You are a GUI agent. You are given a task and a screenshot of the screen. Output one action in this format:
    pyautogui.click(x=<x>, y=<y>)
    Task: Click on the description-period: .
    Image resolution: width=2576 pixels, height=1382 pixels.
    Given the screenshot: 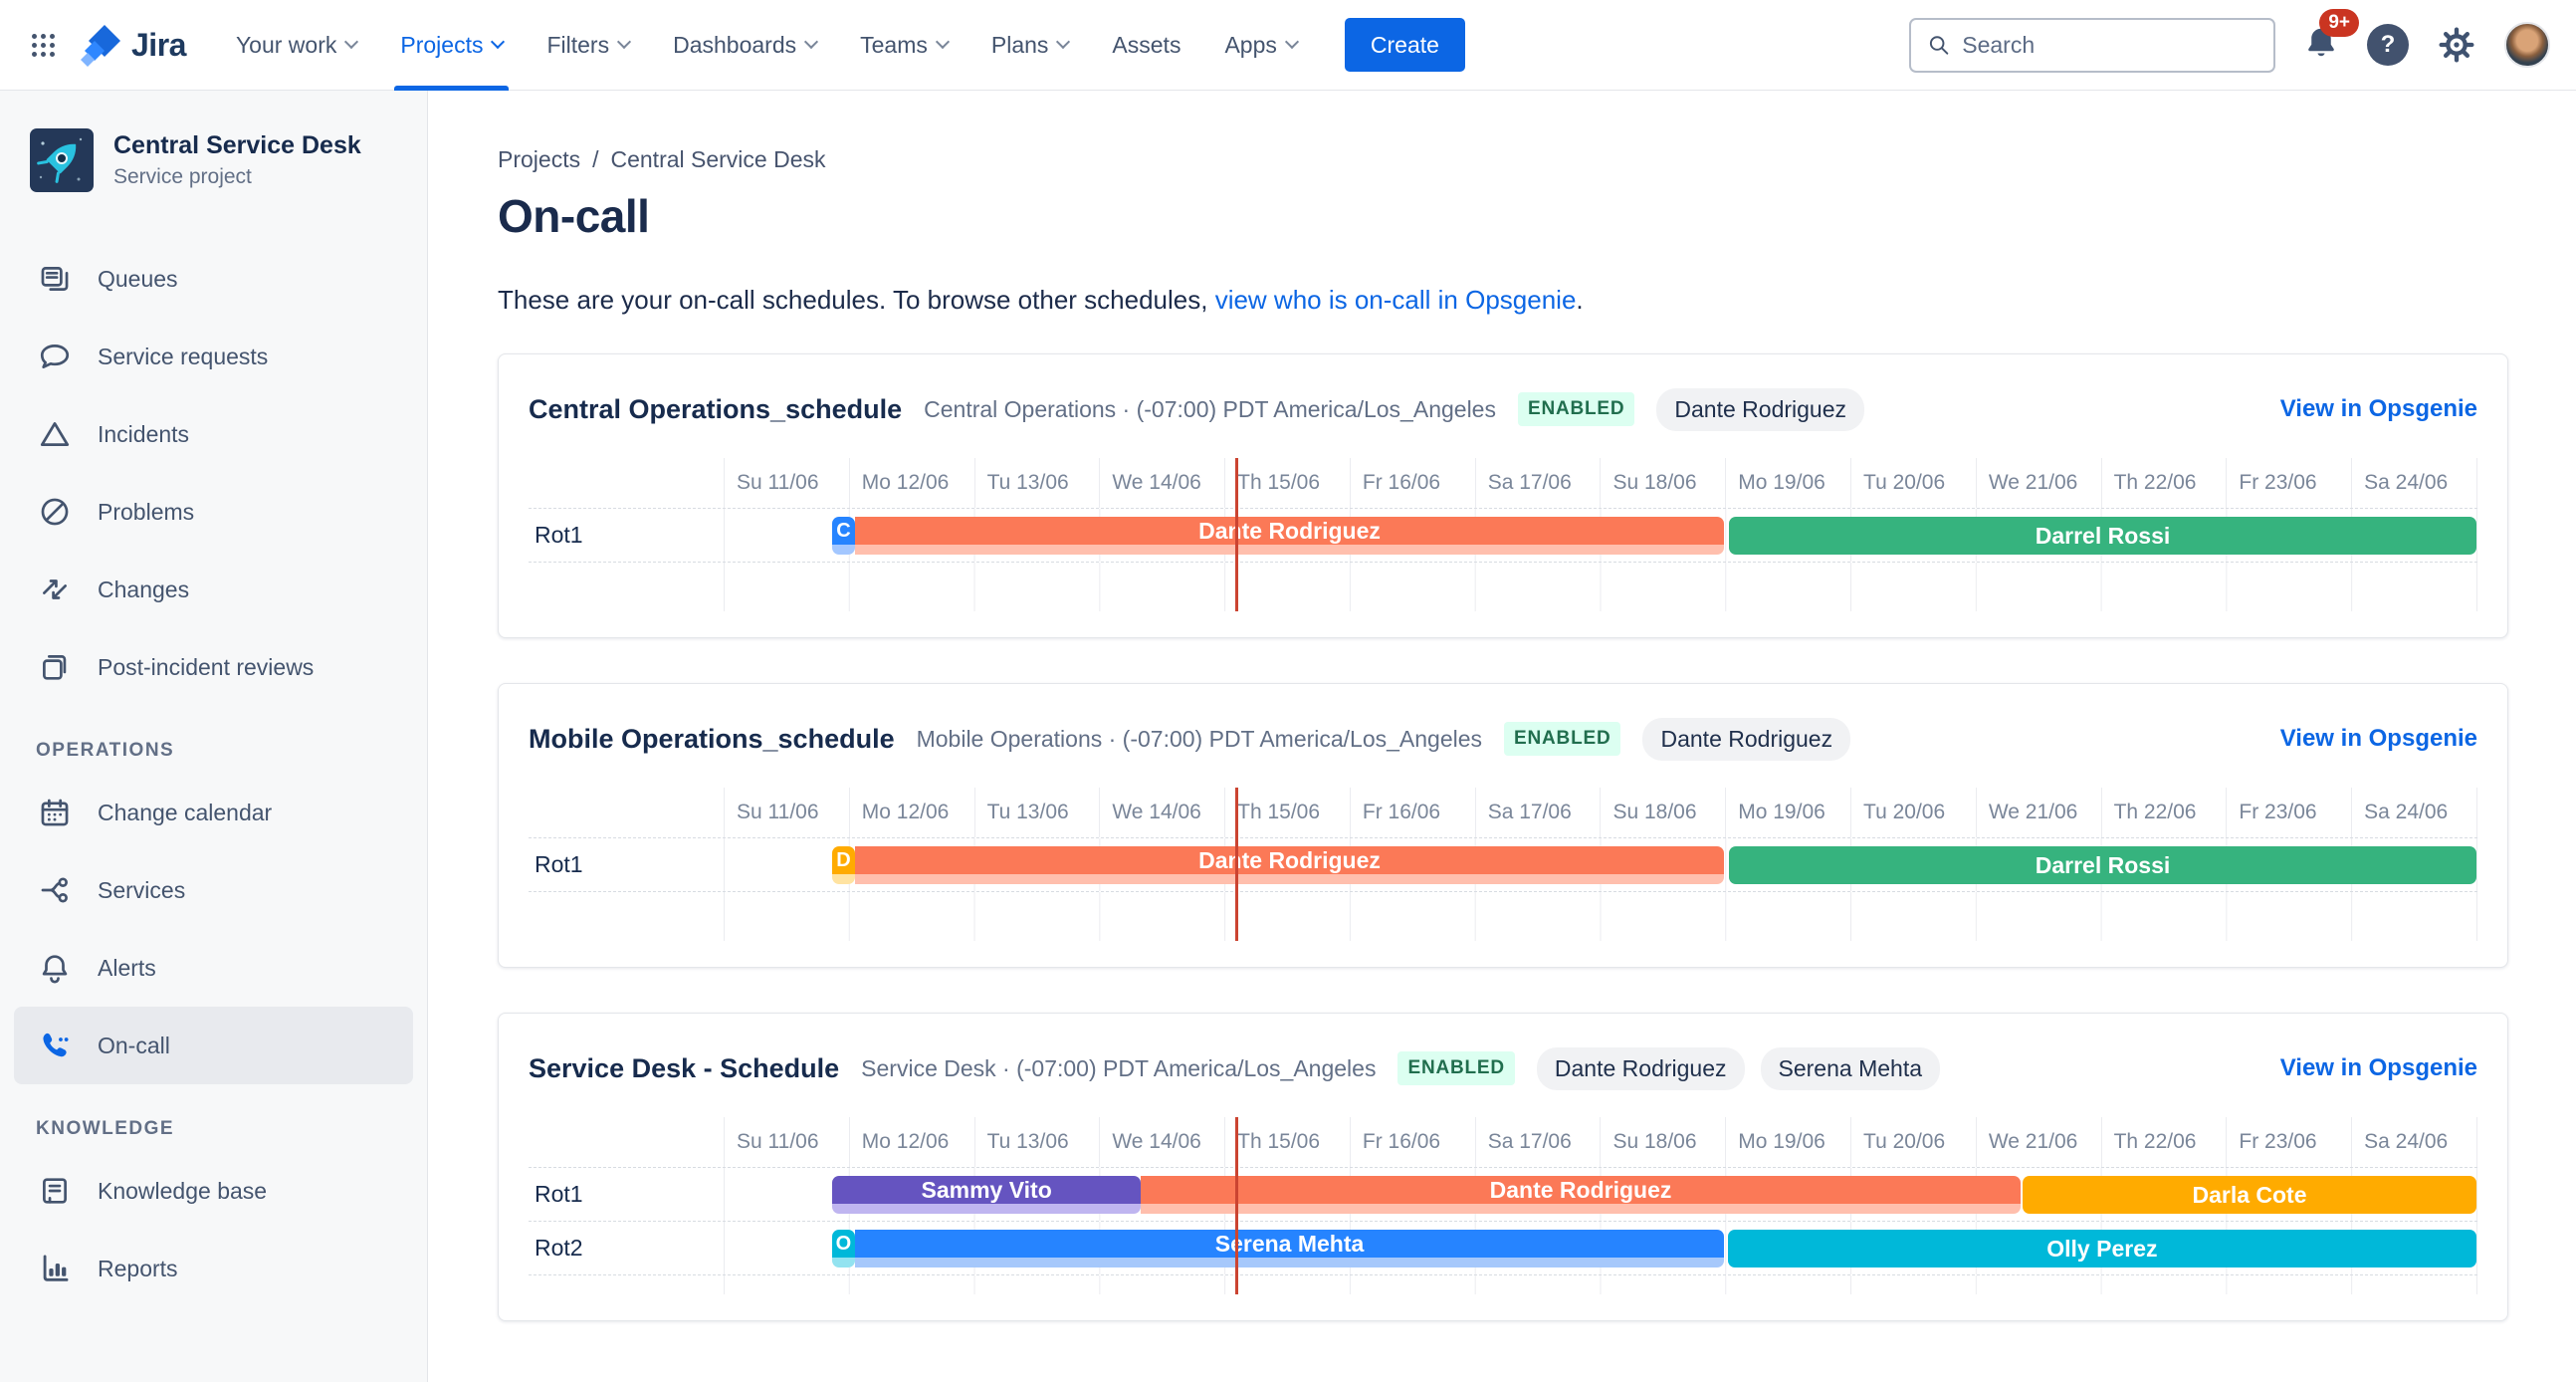 What is the action you would take?
    pyautogui.click(x=1580, y=300)
    